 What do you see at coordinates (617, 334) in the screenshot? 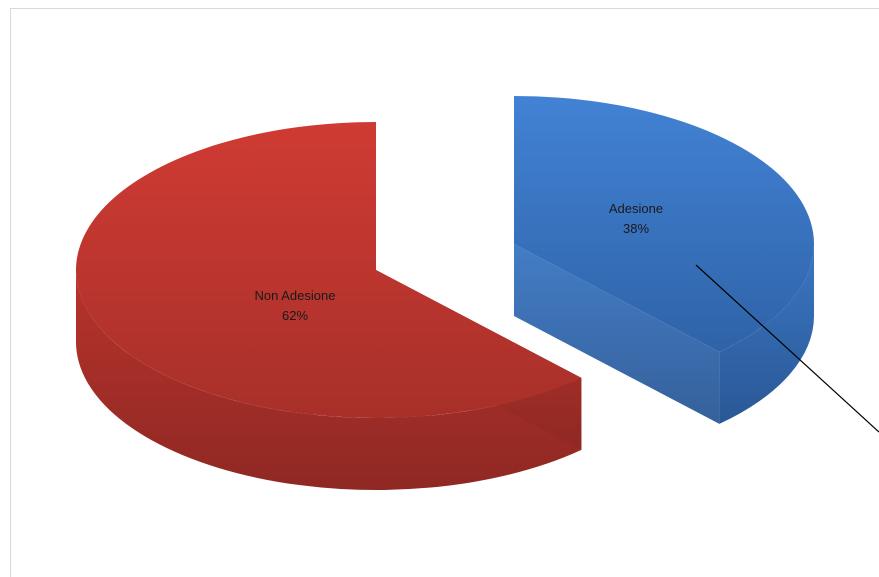
I see `slice-cut-face` at bounding box center [617, 334].